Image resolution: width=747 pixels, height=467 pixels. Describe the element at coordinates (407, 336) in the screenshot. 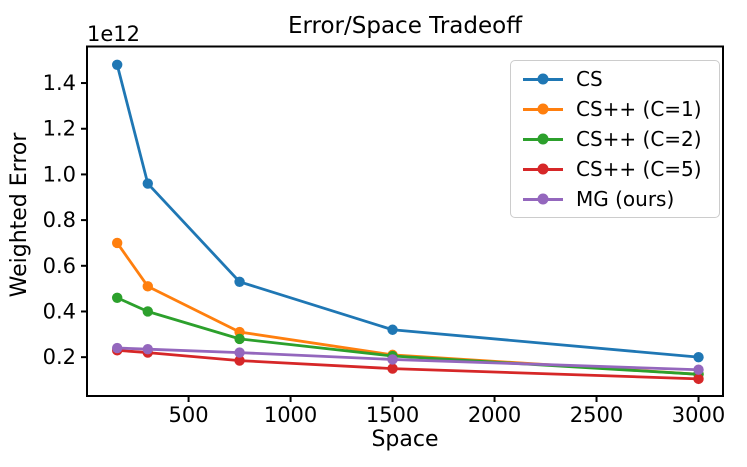

I see `series-line-CS++ (C=2)` at that location.